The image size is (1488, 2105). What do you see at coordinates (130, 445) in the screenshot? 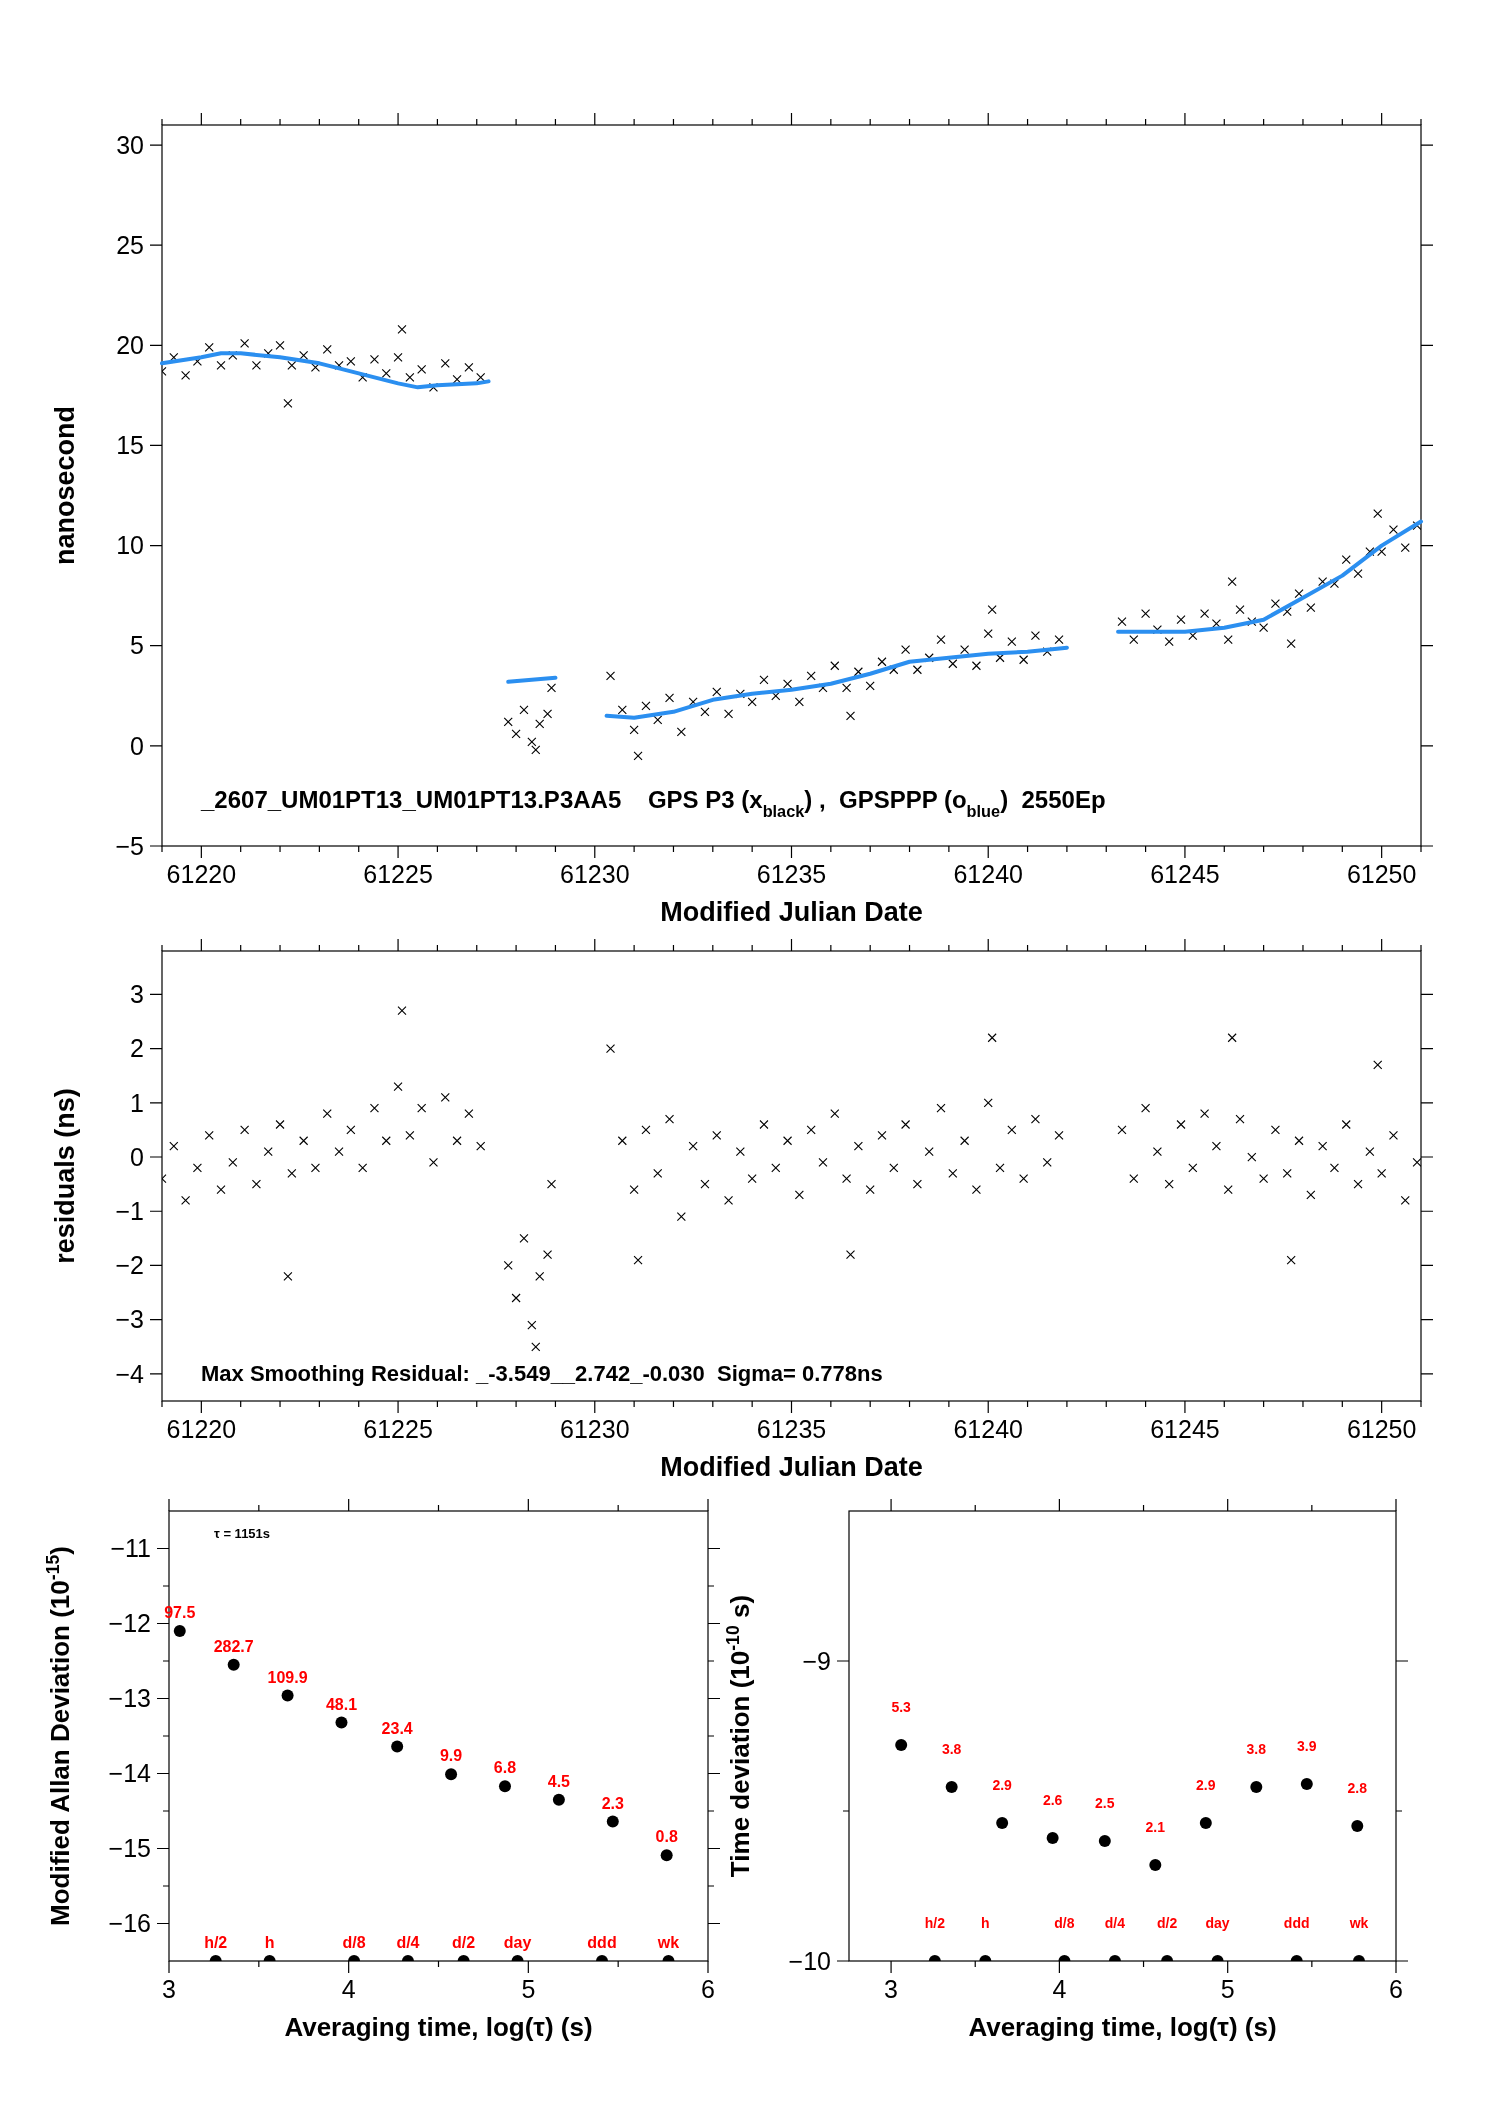
I see `y-tick-label: 15` at bounding box center [130, 445].